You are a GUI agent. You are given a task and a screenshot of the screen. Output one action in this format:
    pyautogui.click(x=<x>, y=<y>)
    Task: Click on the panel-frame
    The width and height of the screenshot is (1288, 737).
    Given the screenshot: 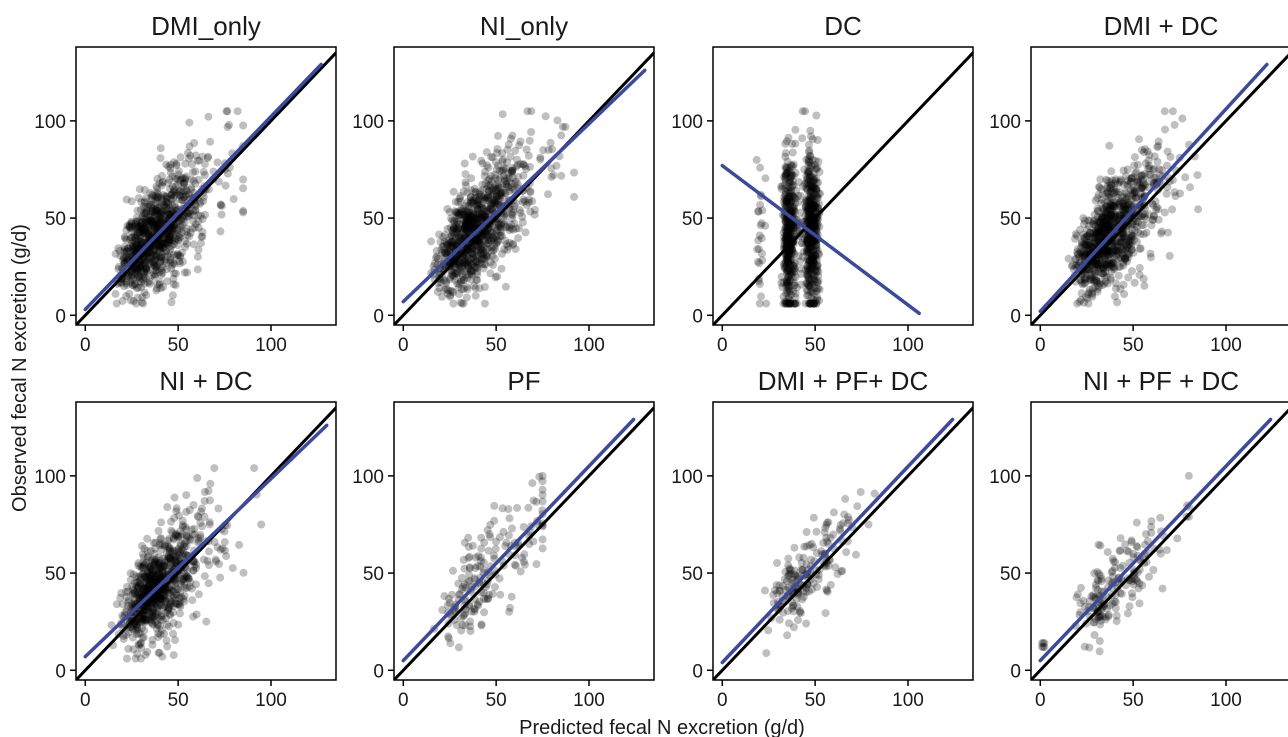 What is the action you would take?
    pyautogui.click(x=524, y=541)
    